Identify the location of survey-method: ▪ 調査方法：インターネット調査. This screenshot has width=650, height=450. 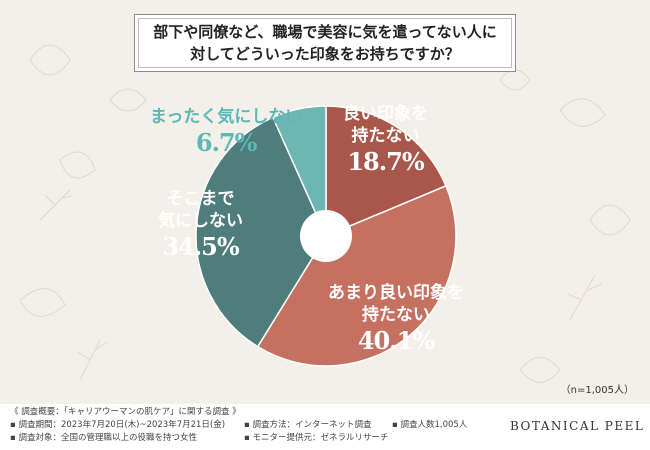
(308, 425).